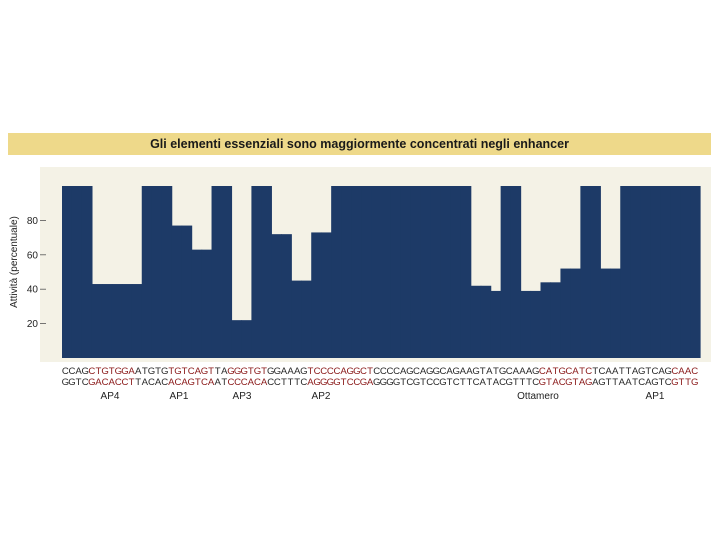  I want to click on y-tick-label: 40, so click(33, 290).